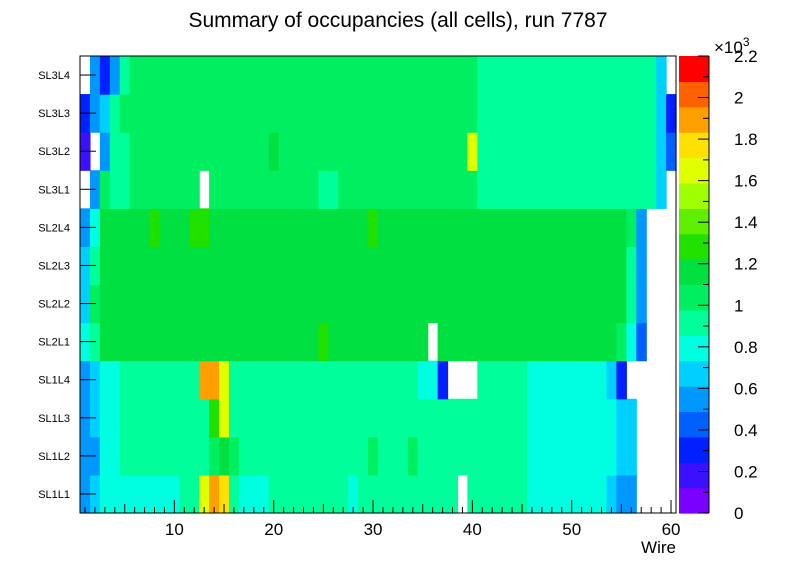 The height and width of the screenshot is (572, 796). Describe the element at coordinates (746, 430) in the screenshot. I see `color-scale-tick-label: 0.4` at that location.